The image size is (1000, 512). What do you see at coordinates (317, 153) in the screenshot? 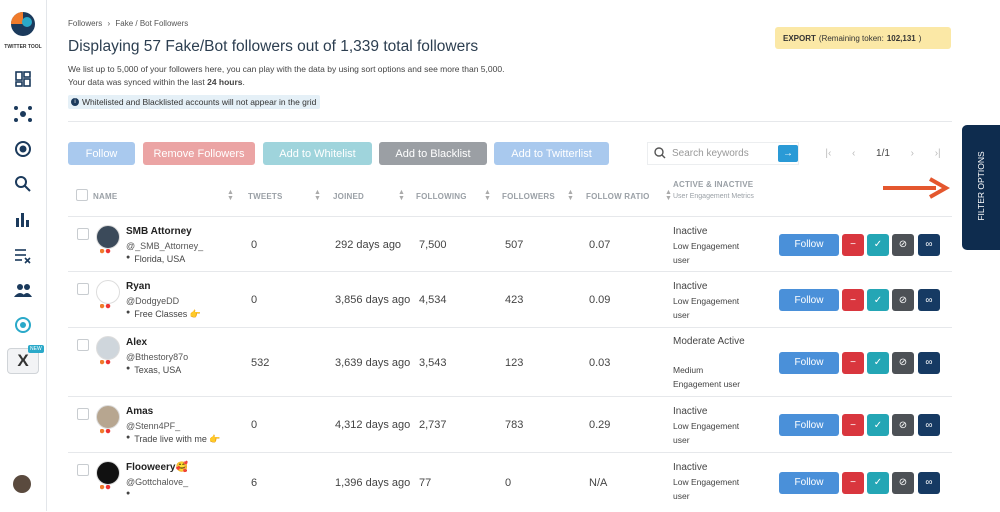
I see `whitelist-button: Add to Whitelist` at bounding box center [317, 153].